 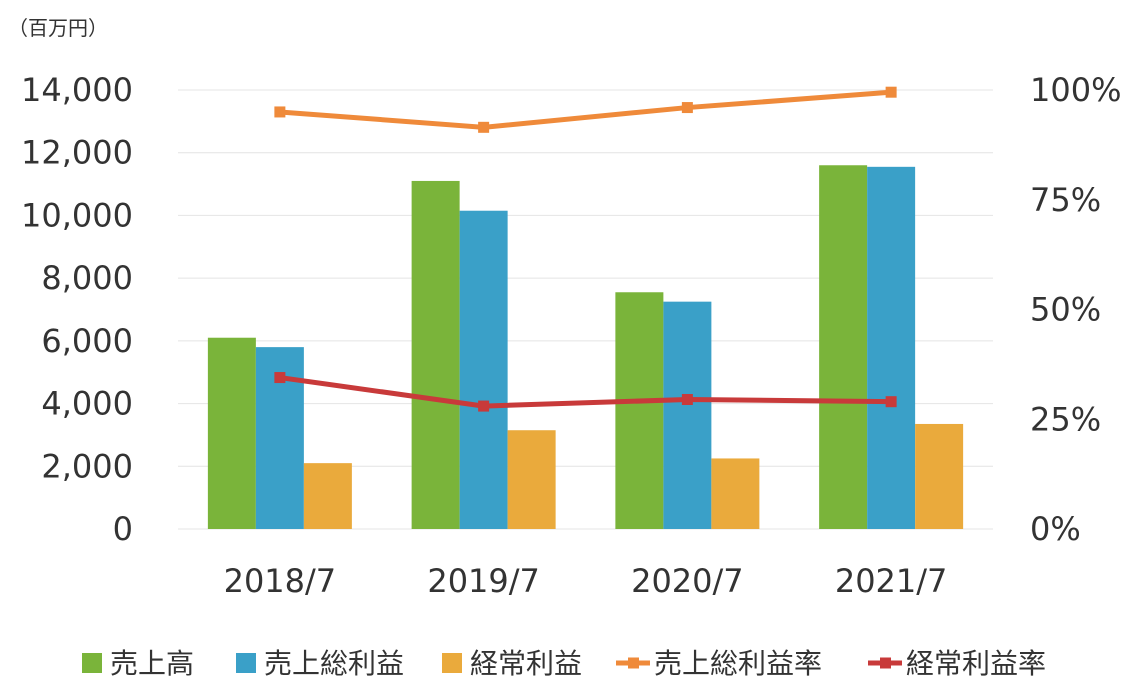 What do you see at coordinates (526, 663) in the screenshot?
I see `legend-label: 経常利益` at bounding box center [526, 663].